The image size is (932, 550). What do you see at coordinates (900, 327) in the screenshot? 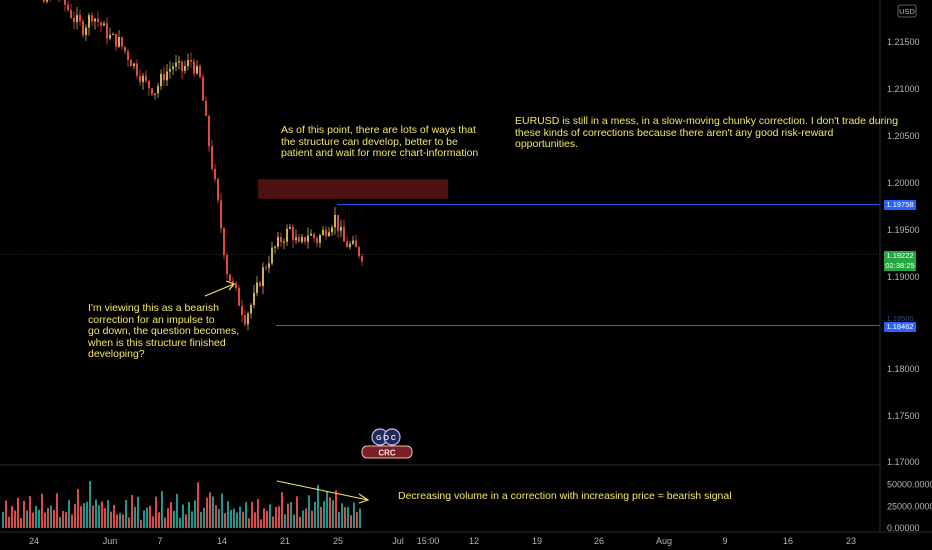
I see `support-price-tag: 1.18462` at bounding box center [900, 327].